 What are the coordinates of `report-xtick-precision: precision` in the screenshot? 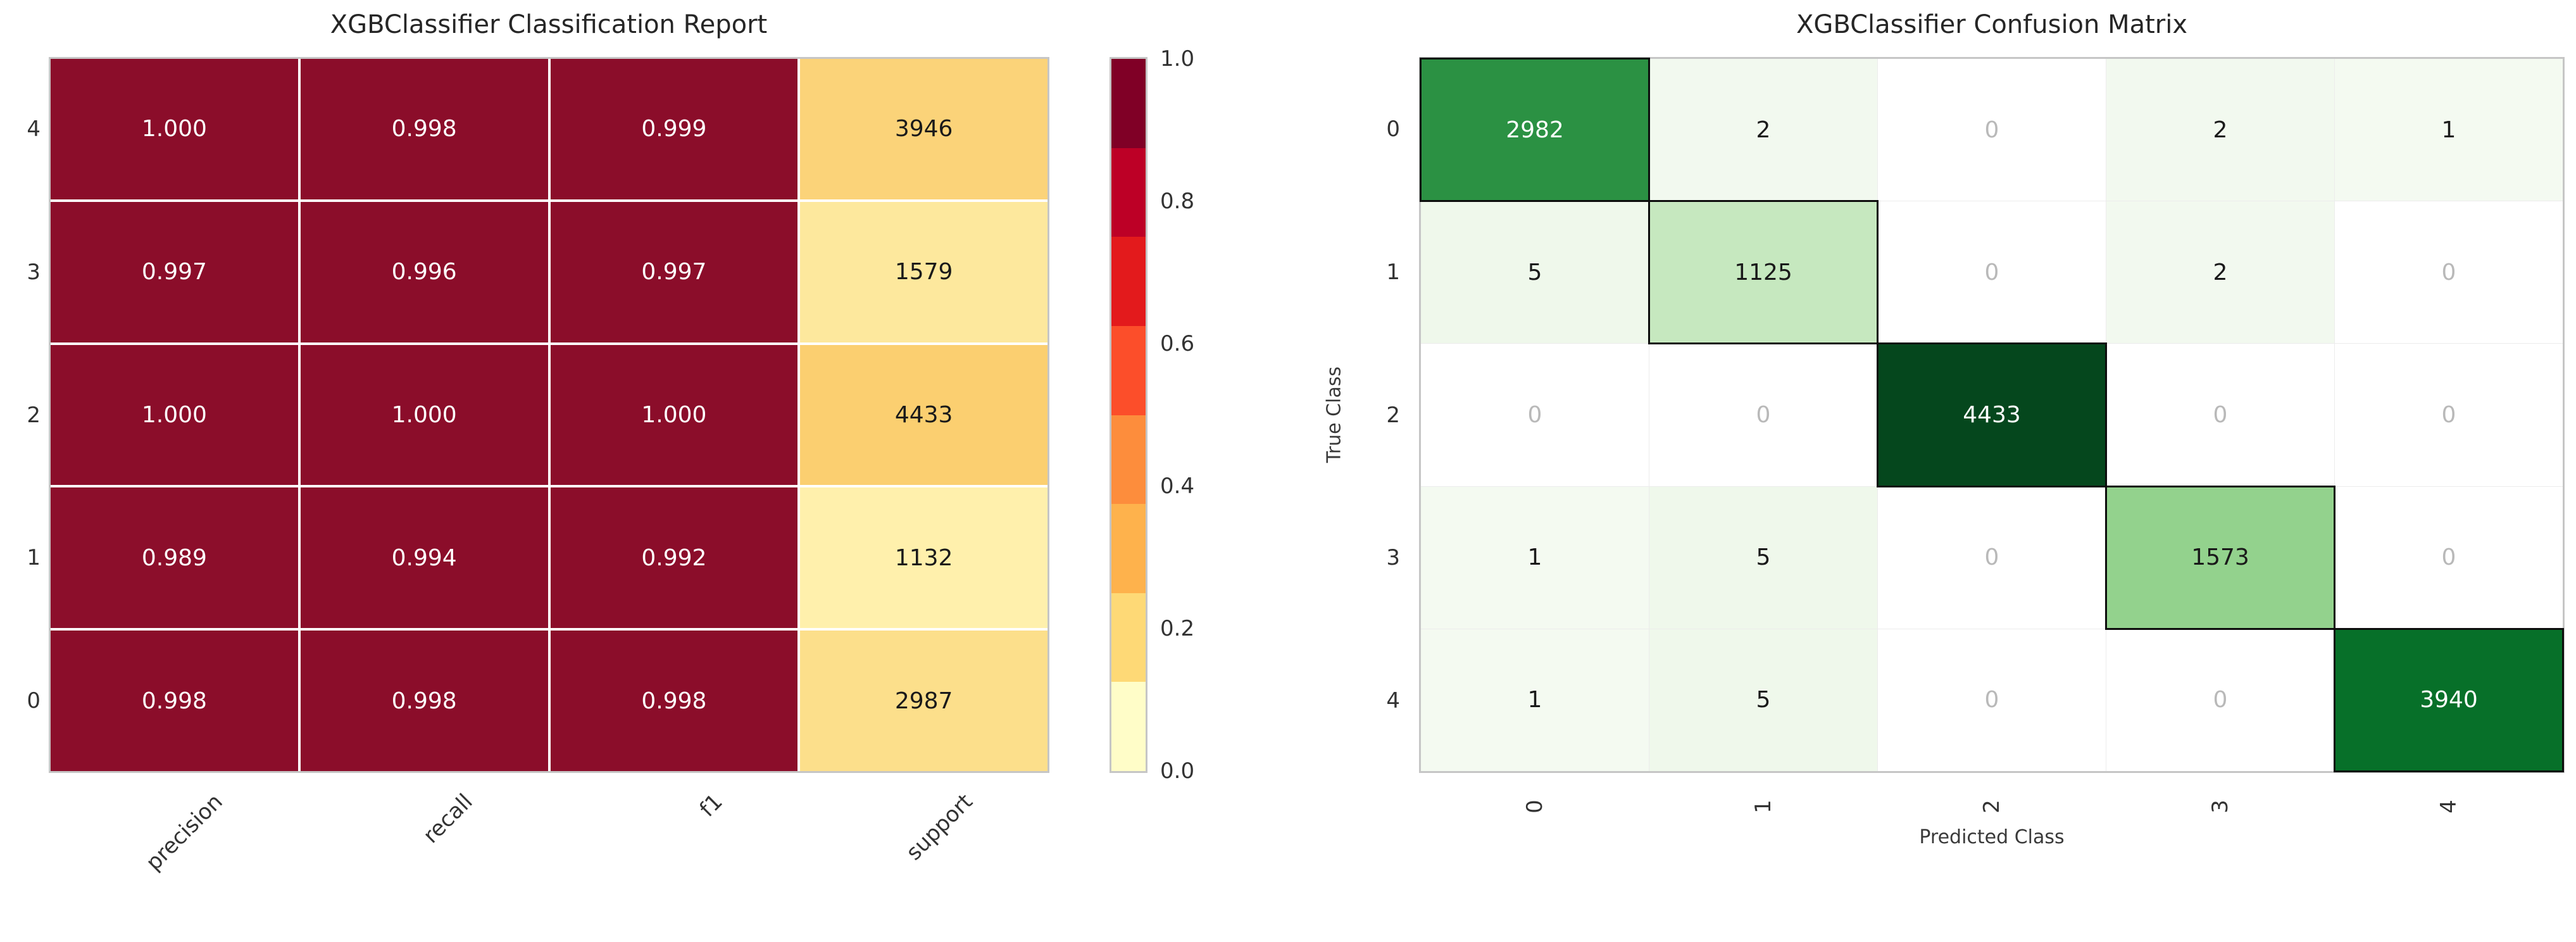 It's located at (184, 832).